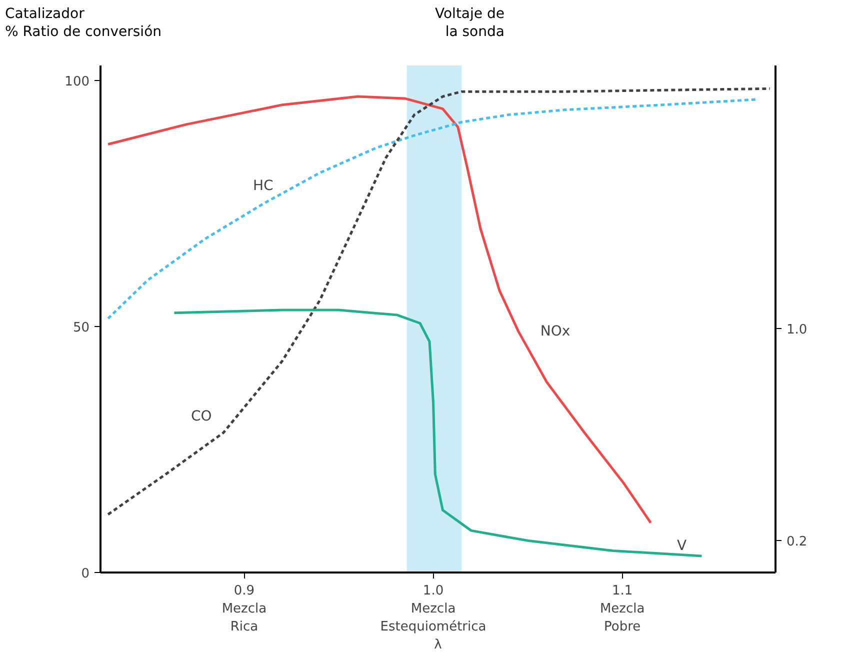 The image size is (851, 657). What do you see at coordinates (85, 574) in the screenshot?
I see `y-tick-label: 0` at bounding box center [85, 574].